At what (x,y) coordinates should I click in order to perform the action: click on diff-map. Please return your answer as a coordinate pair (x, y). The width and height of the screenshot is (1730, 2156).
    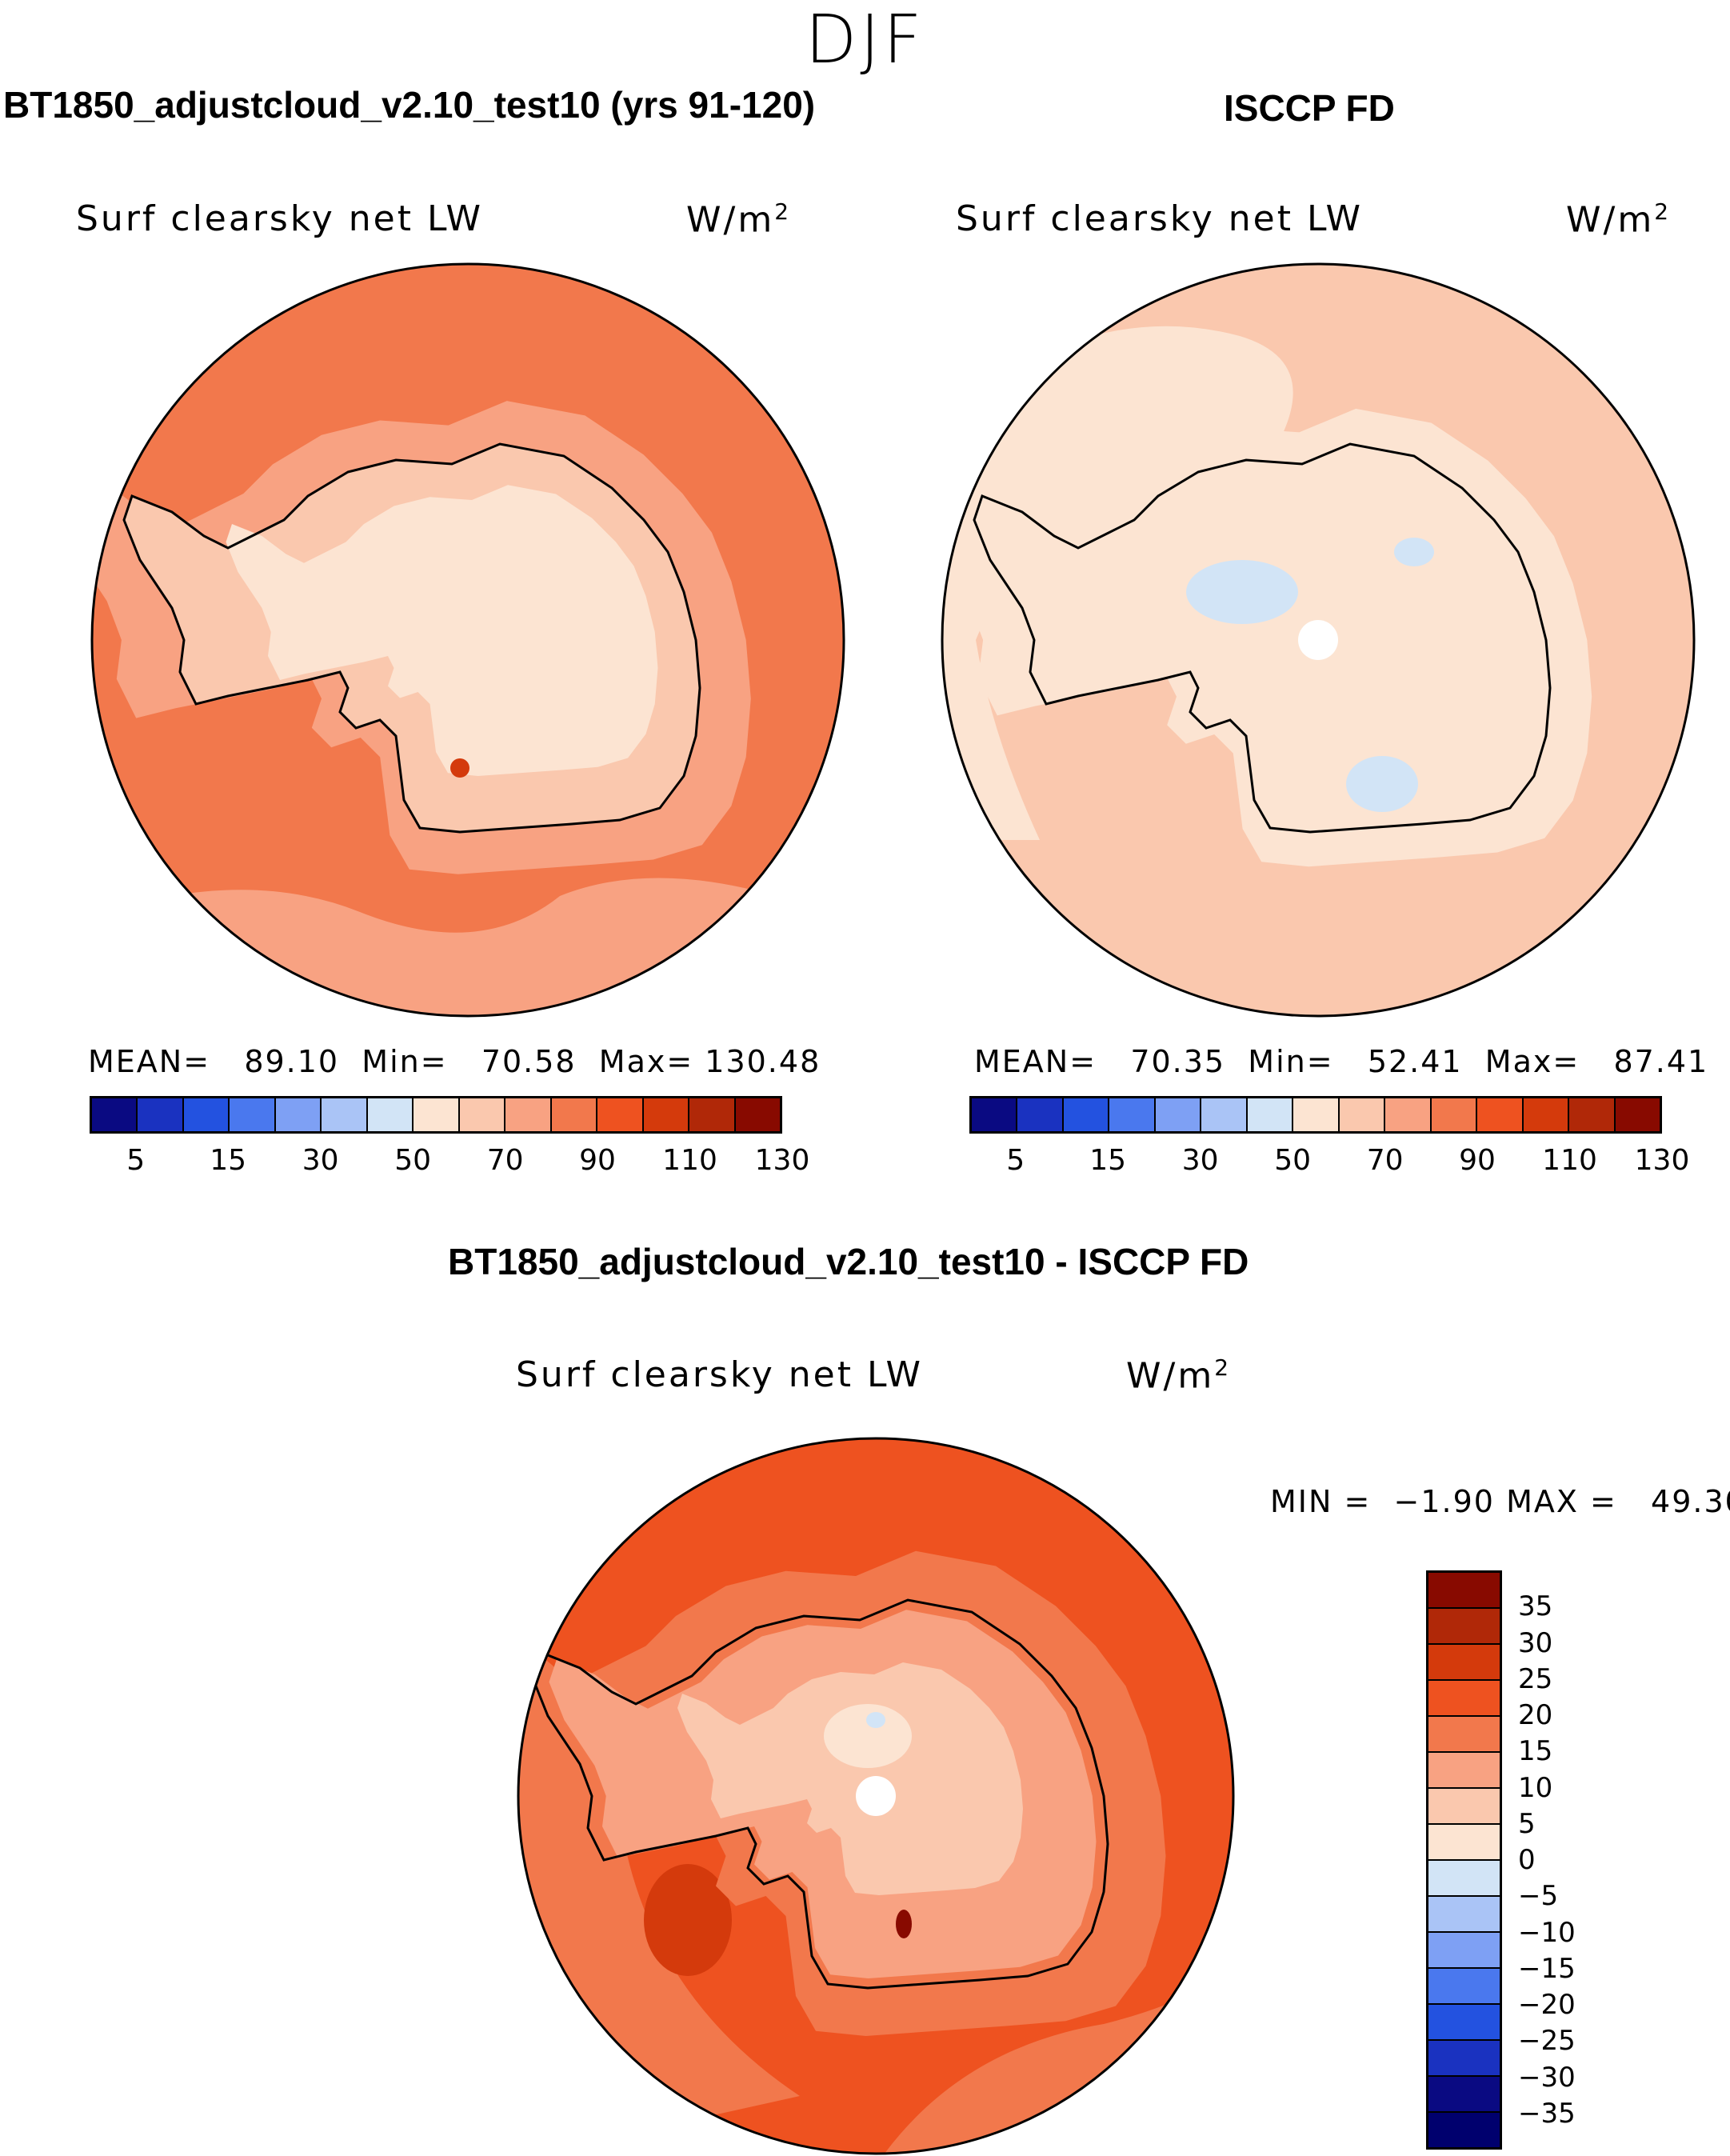
    Looking at the image, I should click on (875, 1796).